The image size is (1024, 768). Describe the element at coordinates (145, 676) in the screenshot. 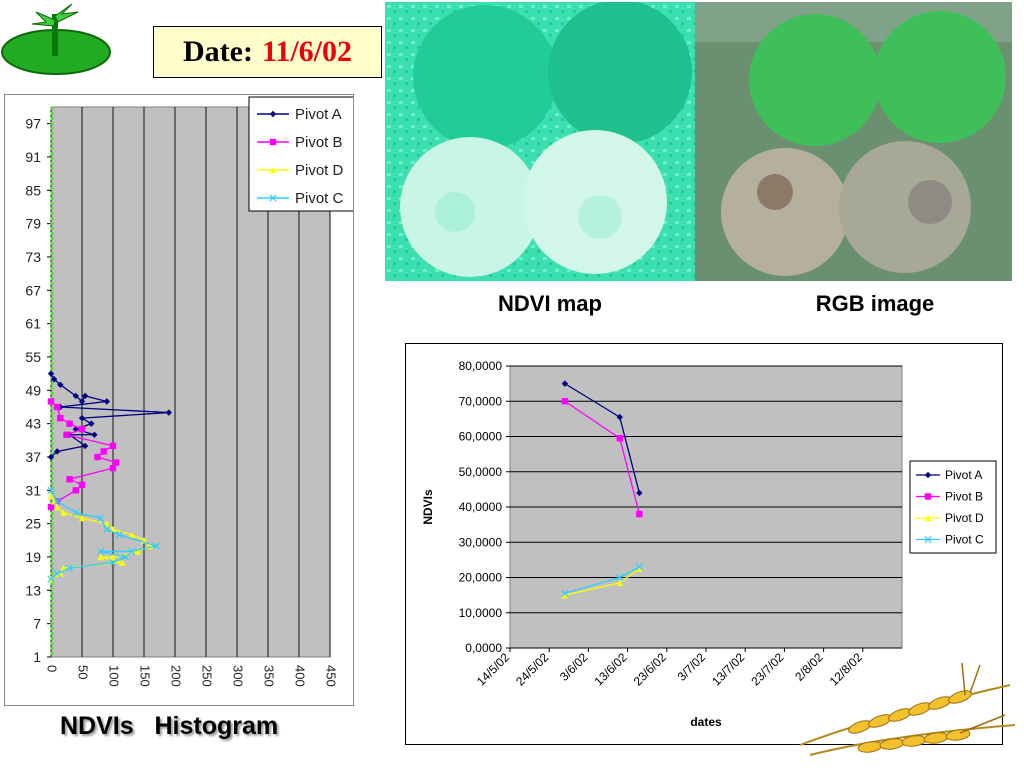

I see `histogram-x-tick-label: 150` at that location.